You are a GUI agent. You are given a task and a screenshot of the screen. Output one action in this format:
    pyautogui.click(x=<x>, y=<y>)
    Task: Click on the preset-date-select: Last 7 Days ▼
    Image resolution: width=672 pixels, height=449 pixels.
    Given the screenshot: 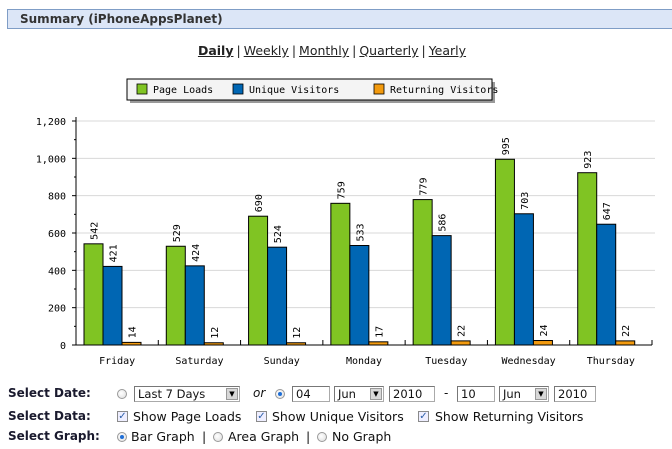 What is the action you would take?
    pyautogui.click(x=187, y=394)
    